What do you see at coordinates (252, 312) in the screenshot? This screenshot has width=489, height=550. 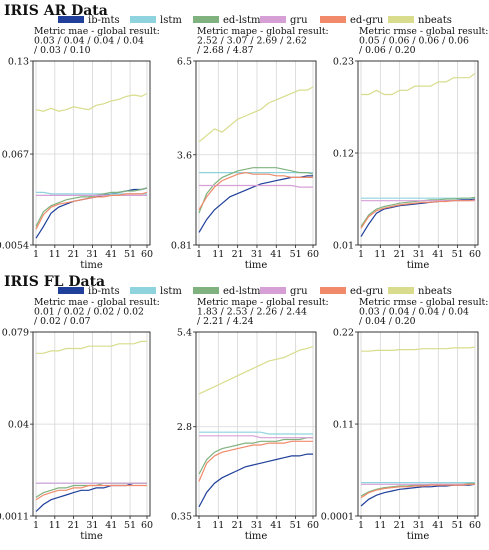 I see `metric-annotation-line: 1.83 / 2.53 / 2.26 / 2.44` at bounding box center [252, 312].